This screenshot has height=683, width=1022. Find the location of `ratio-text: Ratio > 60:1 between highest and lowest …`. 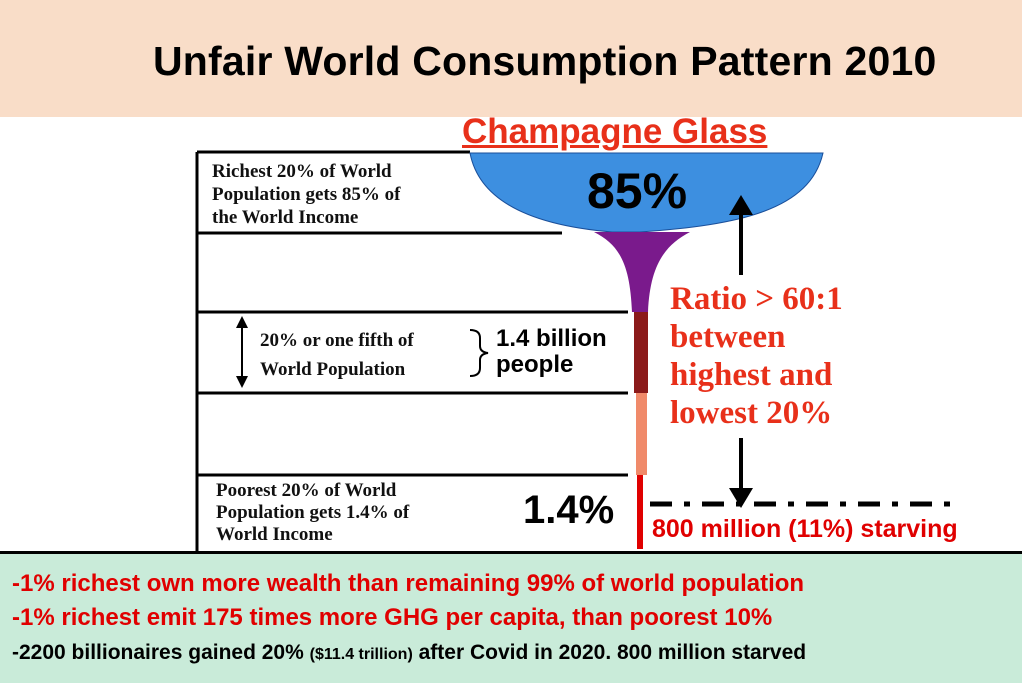

ratio-text: Ratio > 60:1 between highest and lowest … is located at coordinates (756, 356).